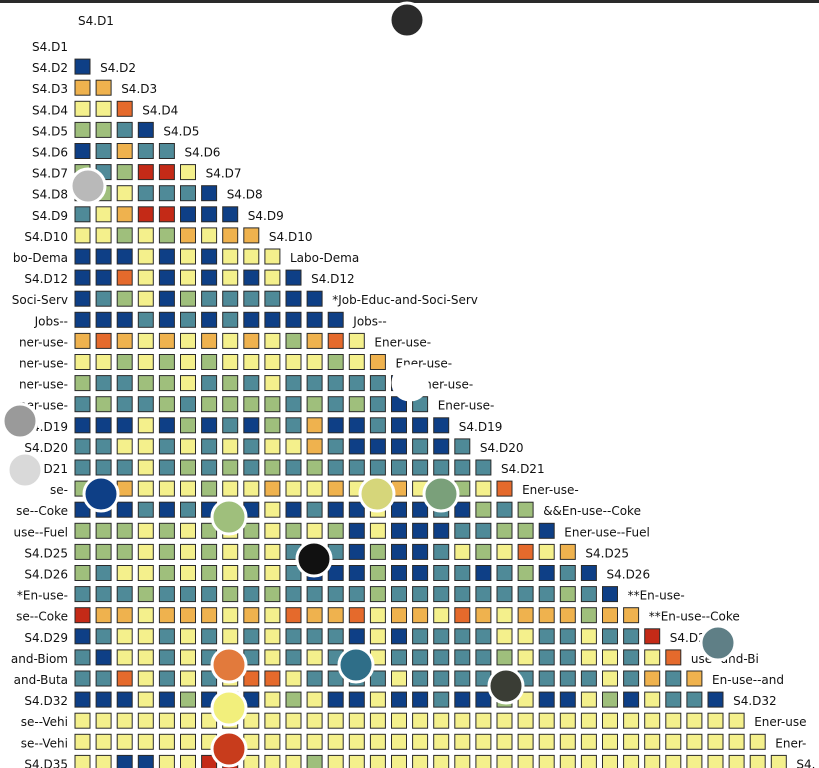 The height and width of the screenshot is (768, 819). I want to click on marker-teal, so click(356, 665).